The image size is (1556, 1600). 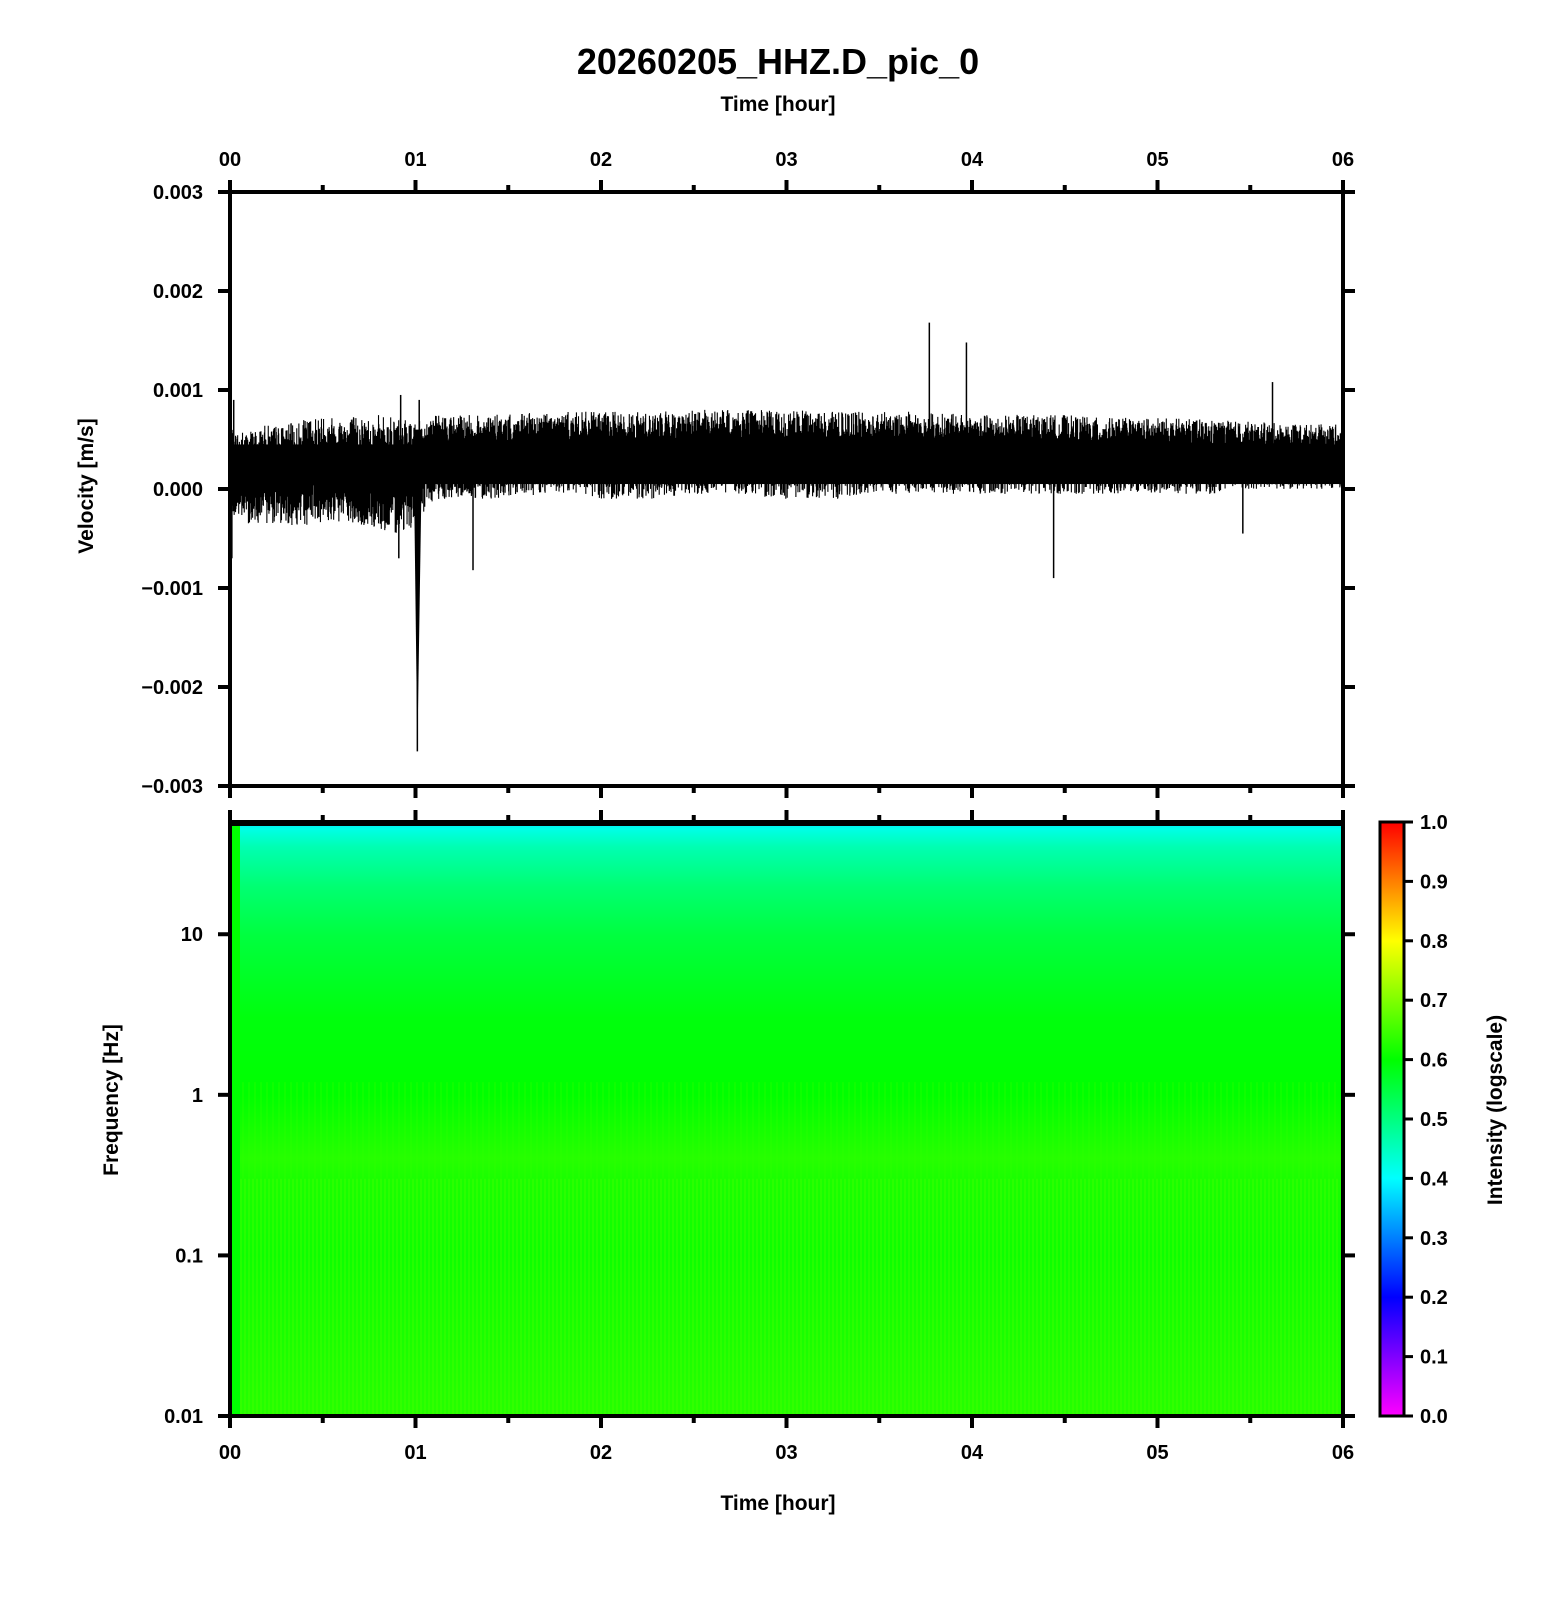 I want to click on waveform-x-tick-labels: 00 01 02 03 04 05 06, so click(x=786, y=160).